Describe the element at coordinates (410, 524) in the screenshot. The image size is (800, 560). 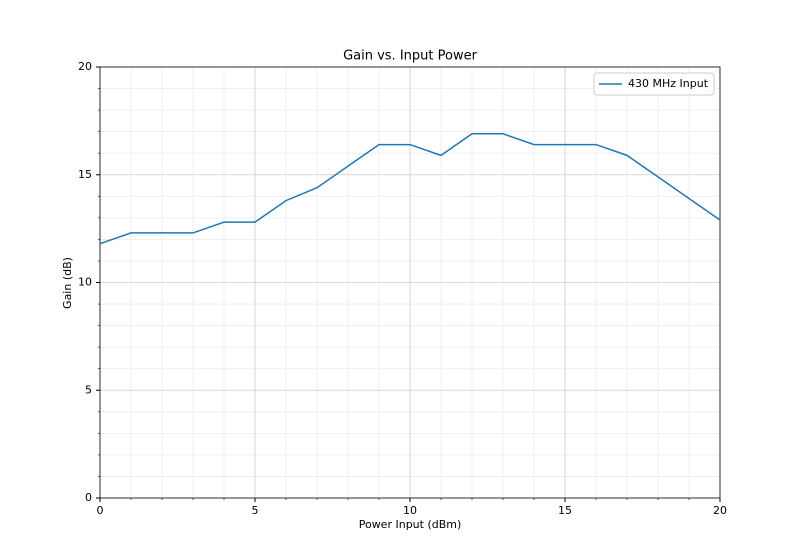
I see `x-axis-label: Power Input (dBm)` at that location.